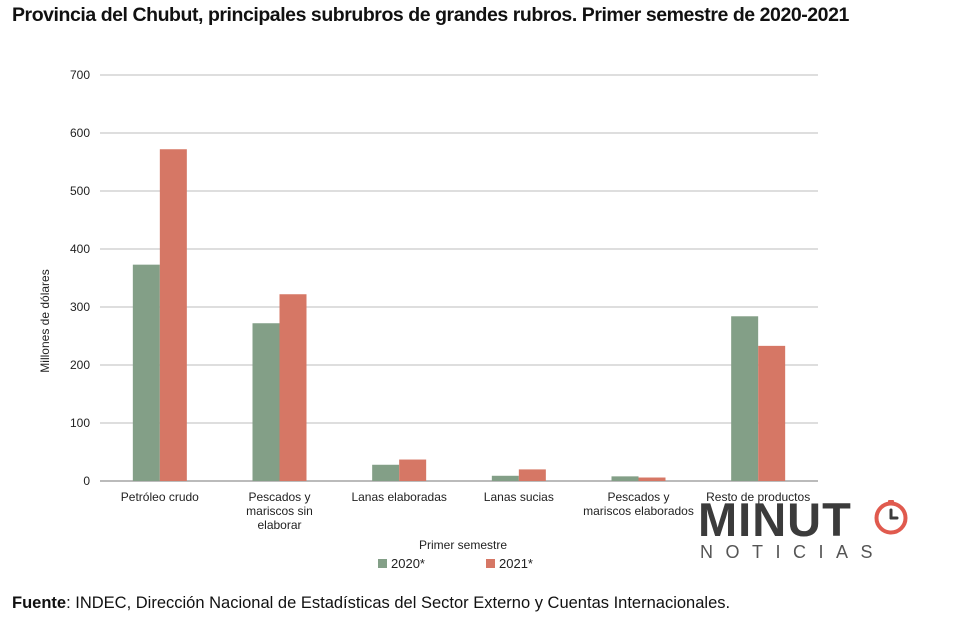 The height and width of the screenshot is (626, 980). I want to click on x-tick-label-line: Lanas elaboradas, so click(398, 497).